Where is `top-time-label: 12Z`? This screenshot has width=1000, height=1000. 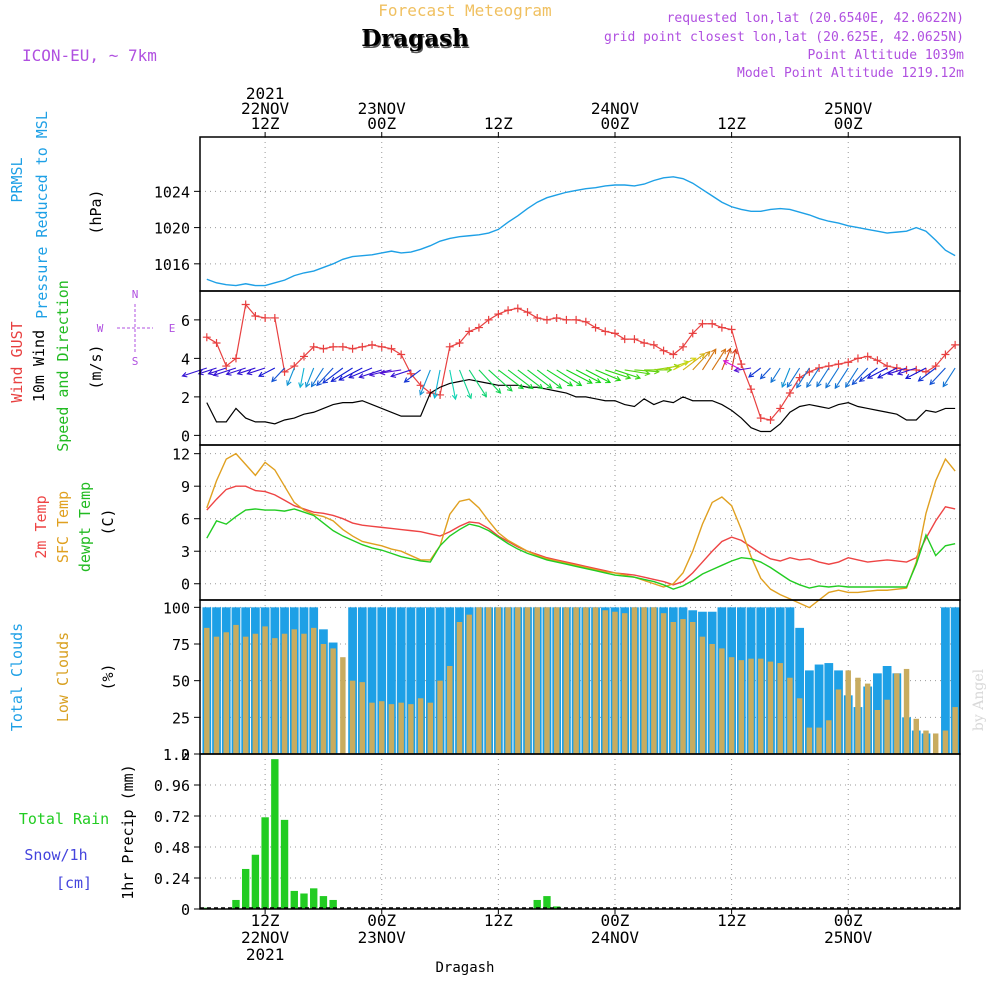 top-time-label: 12Z is located at coordinates (731, 123).